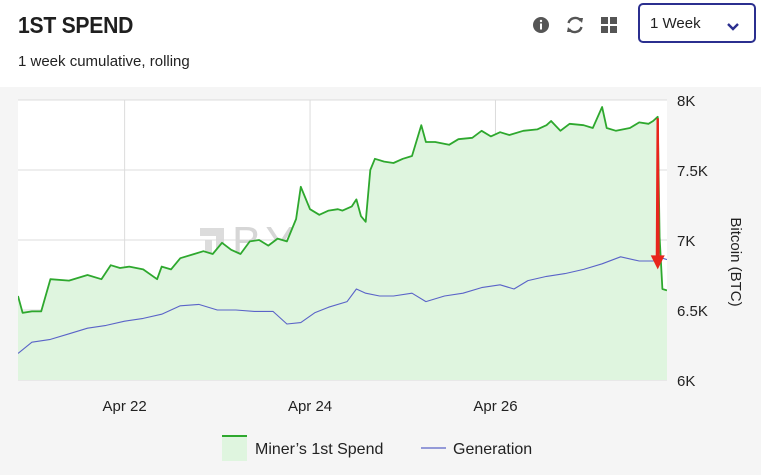 The height and width of the screenshot is (475, 761). What do you see at coordinates (675, 23) in the screenshot?
I see `period-select-value: 1 Week` at bounding box center [675, 23].